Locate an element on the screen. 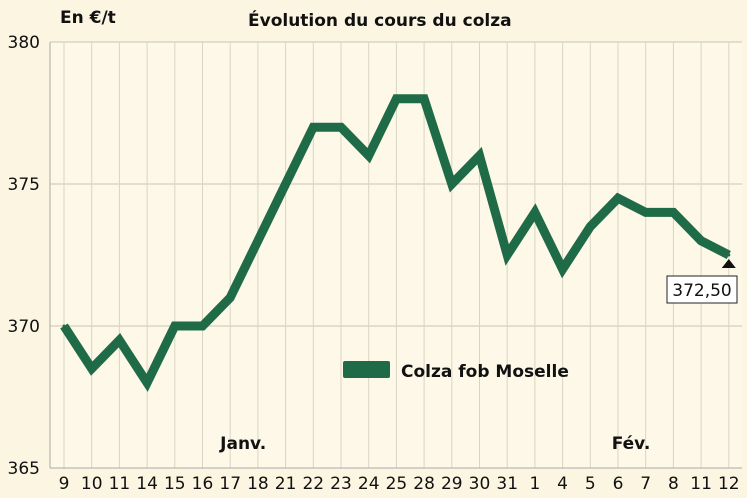 This screenshot has width=747, height=498. month-label: Janv. is located at coordinates (242, 444).